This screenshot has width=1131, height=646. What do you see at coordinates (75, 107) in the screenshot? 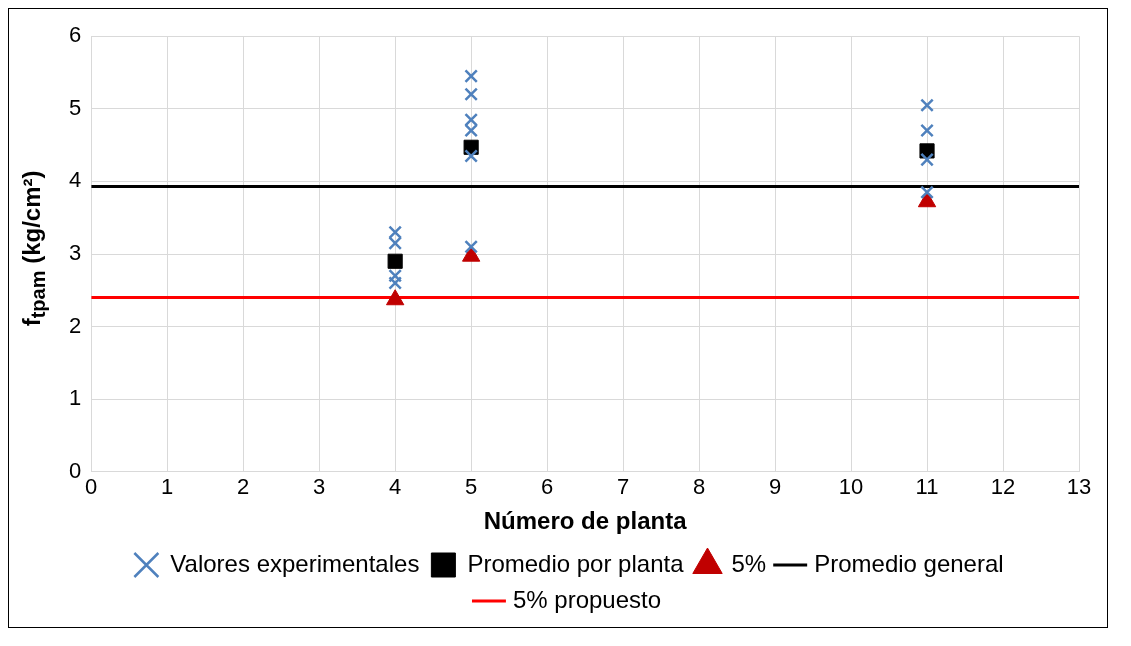
I see `y-tick-label: 5` at bounding box center [75, 107].